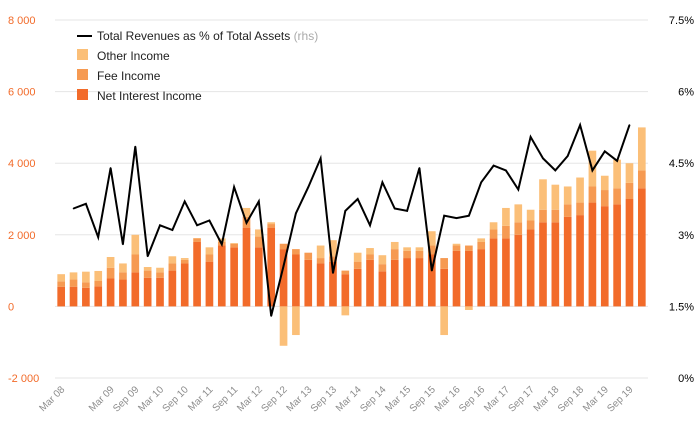 The height and width of the screenshot is (438, 700). Describe the element at coordinates (681, 200) in the screenshot. I see `right-axis: 7.5%6%4.5%3%1.5%0%` at that location.